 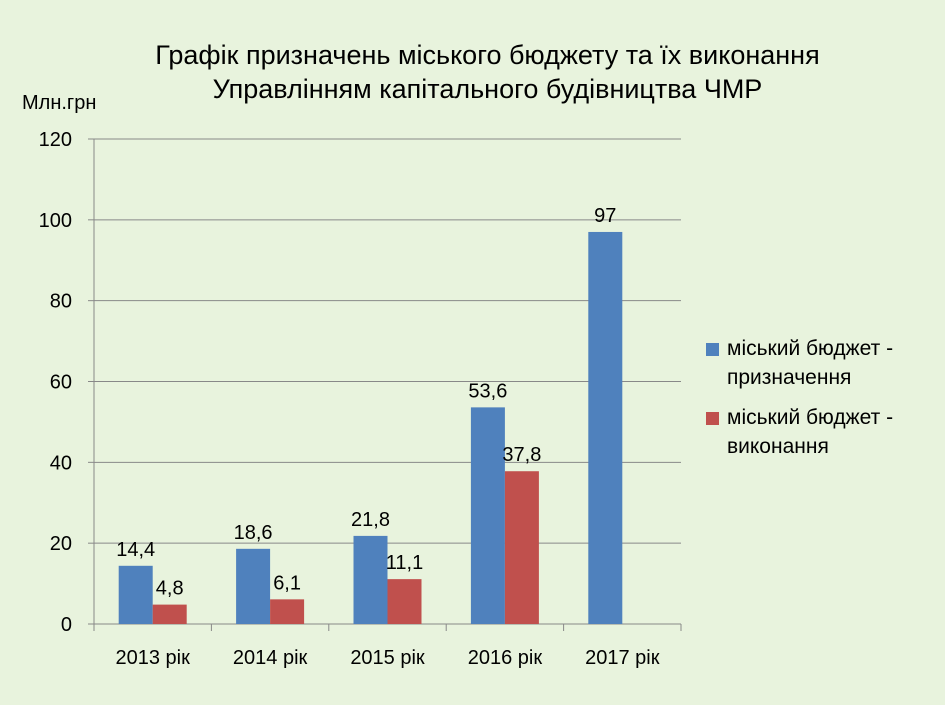 What do you see at coordinates (170, 589) in the screenshot?
I see `data-label-s1-0: 4,8` at bounding box center [170, 589].